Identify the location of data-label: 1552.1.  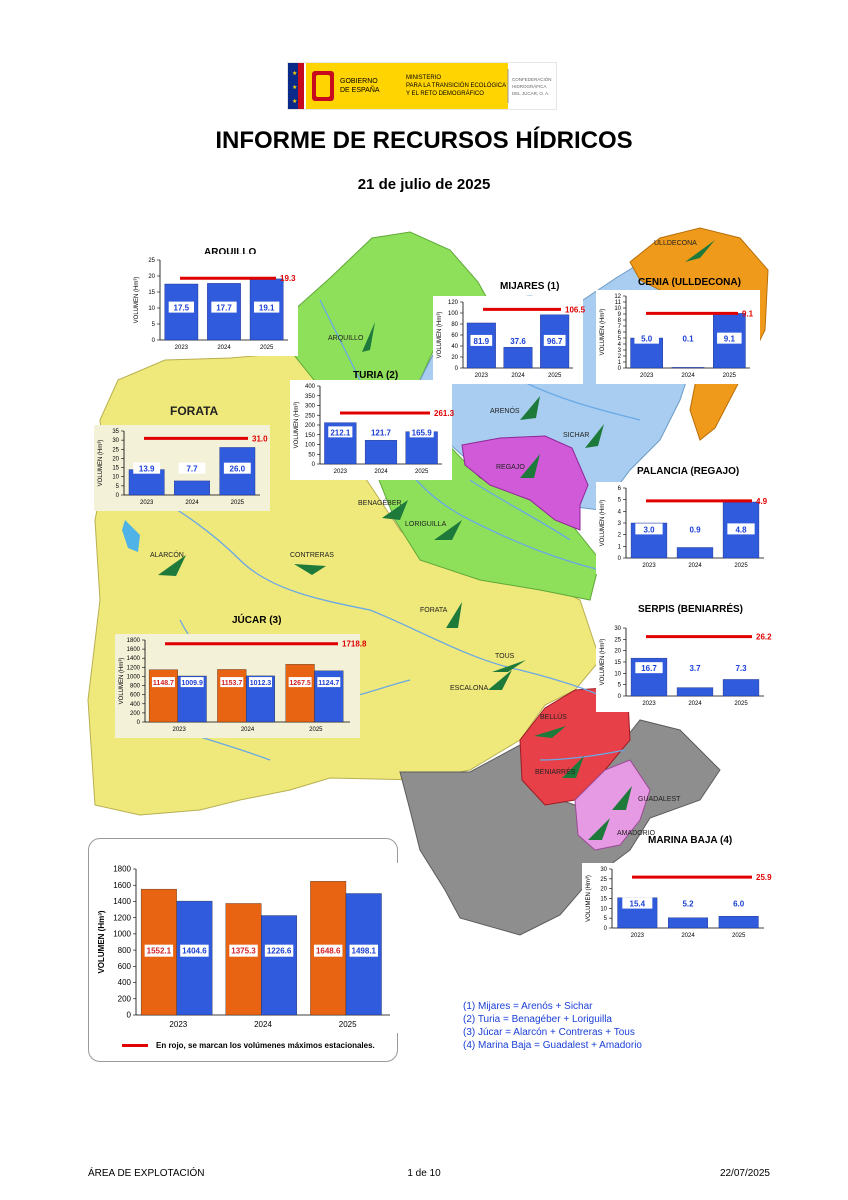
(159, 951).